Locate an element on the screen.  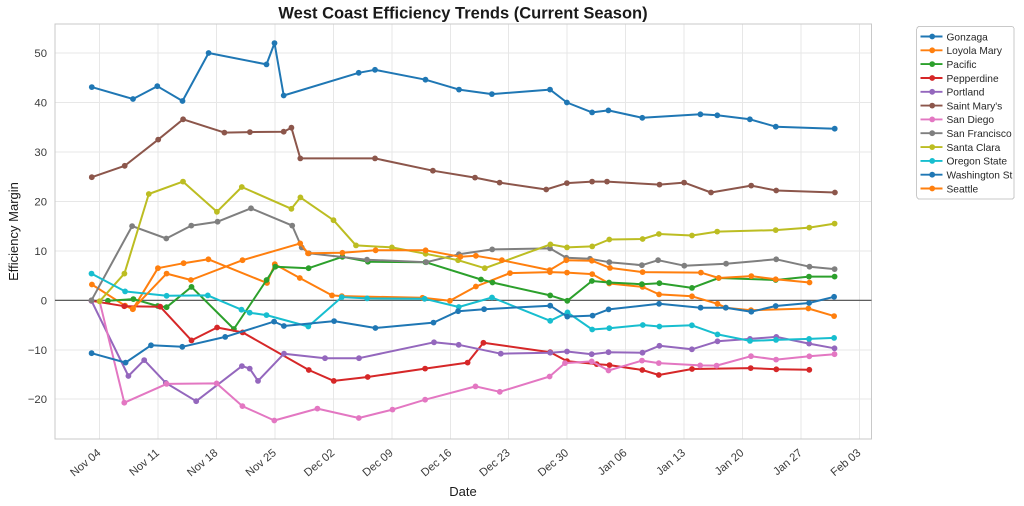
svg-text: −20 is located at coordinates (37, 400).